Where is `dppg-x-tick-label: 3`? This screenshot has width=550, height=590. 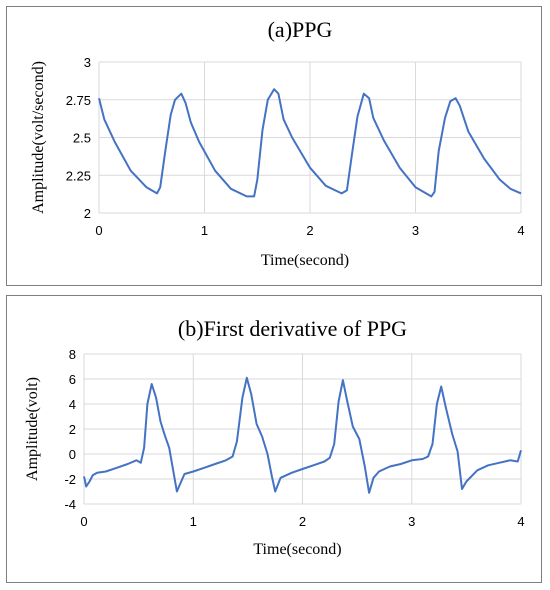 dppg-x-tick-label: 3 is located at coordinates (411, 521).